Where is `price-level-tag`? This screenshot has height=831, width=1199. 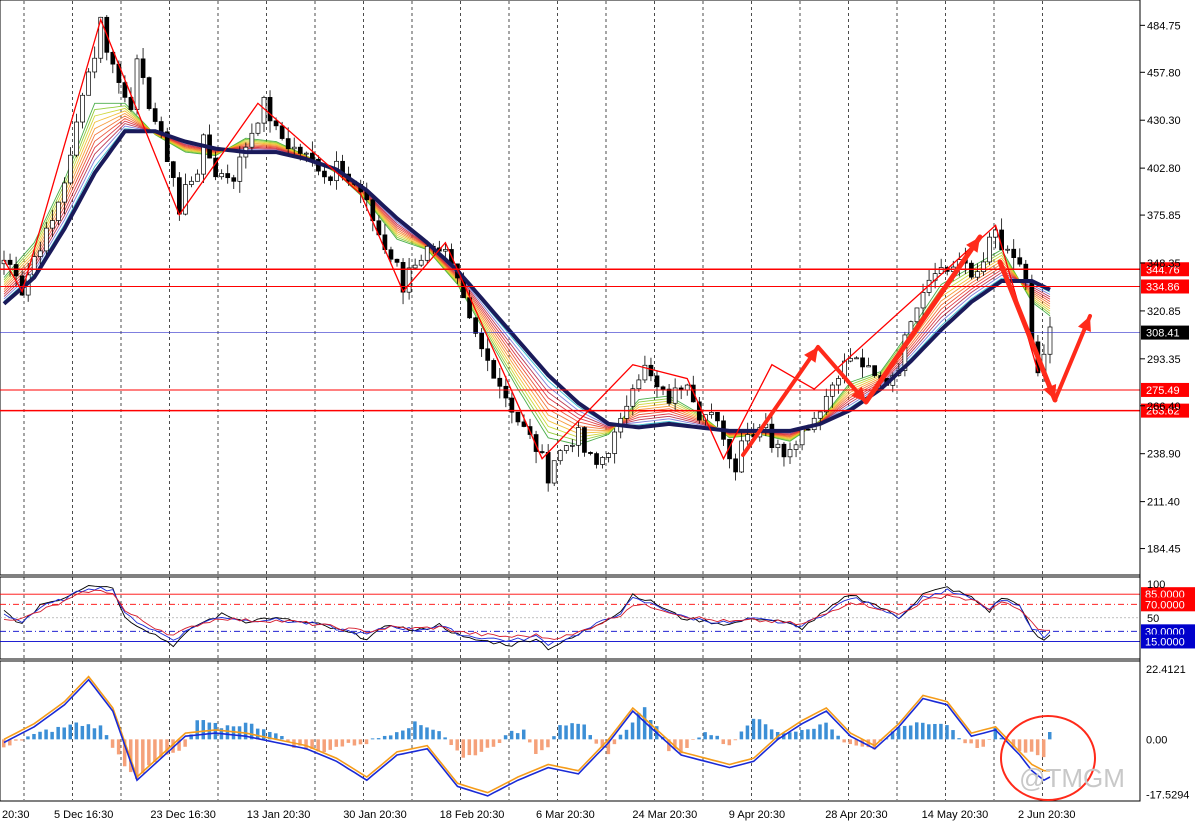 price-level-tag is located at coordinates (1165, 269).